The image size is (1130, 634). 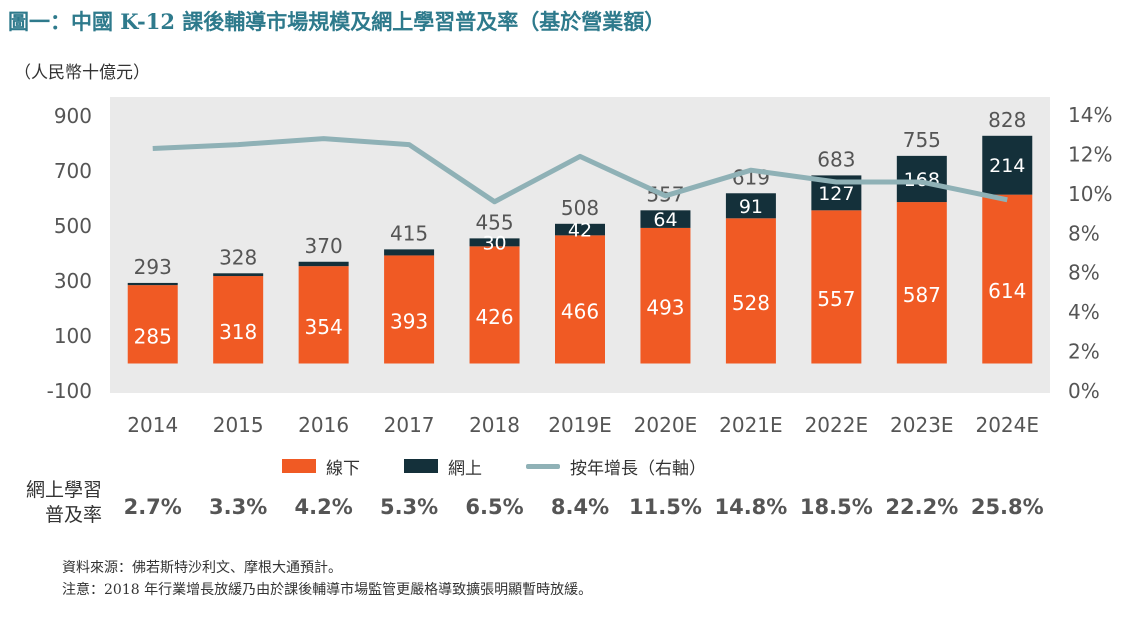 I want to click on y-left-axis: 900 700 500 300 100 -100, so click(x=69, y=253).